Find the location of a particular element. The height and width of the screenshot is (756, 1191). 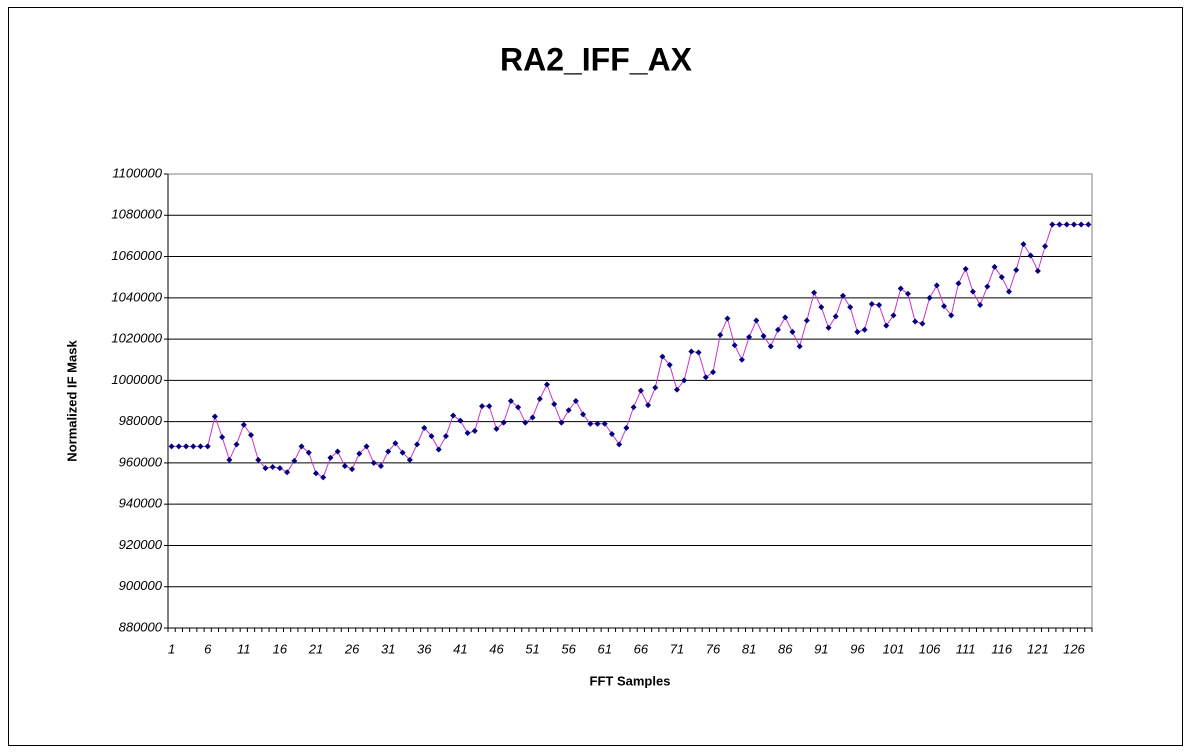

y-tick-label: 940000 is located at coordinates (141, 503).